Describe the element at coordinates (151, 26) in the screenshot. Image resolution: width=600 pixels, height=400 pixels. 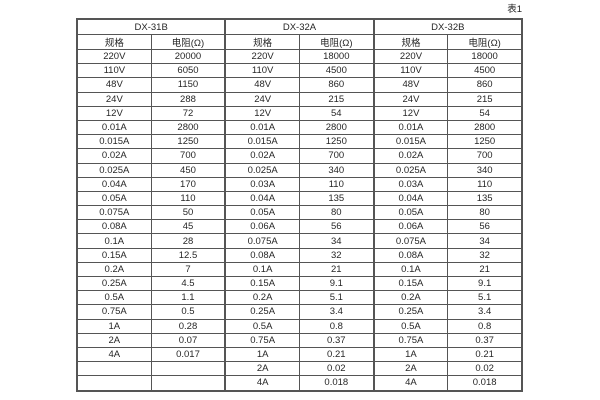
I see `group-header-dx31b: DX-31B` at that location.